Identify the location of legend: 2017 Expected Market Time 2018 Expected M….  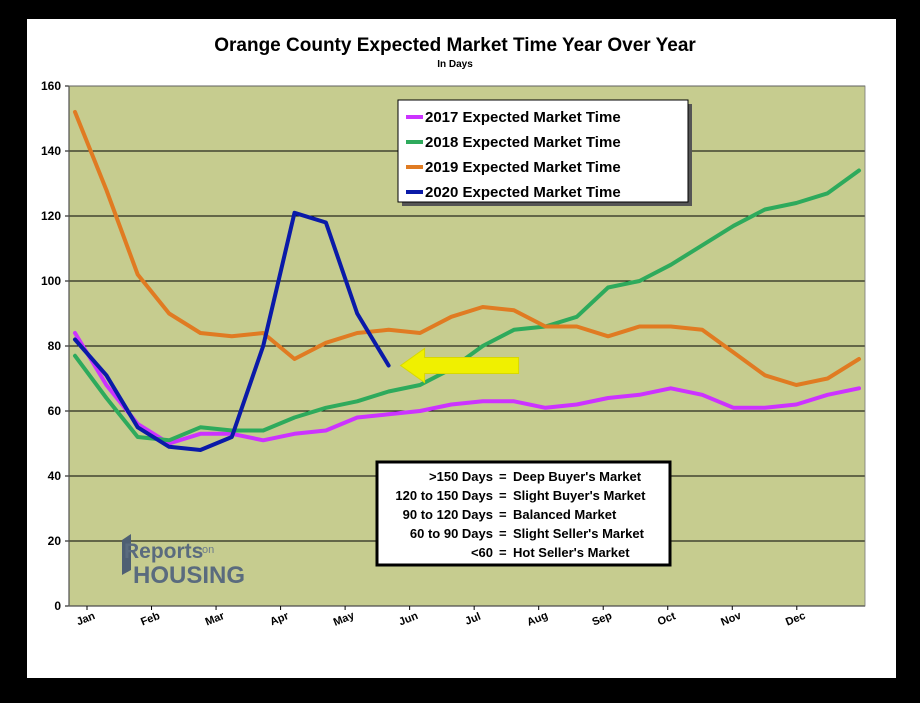
(544, 152).